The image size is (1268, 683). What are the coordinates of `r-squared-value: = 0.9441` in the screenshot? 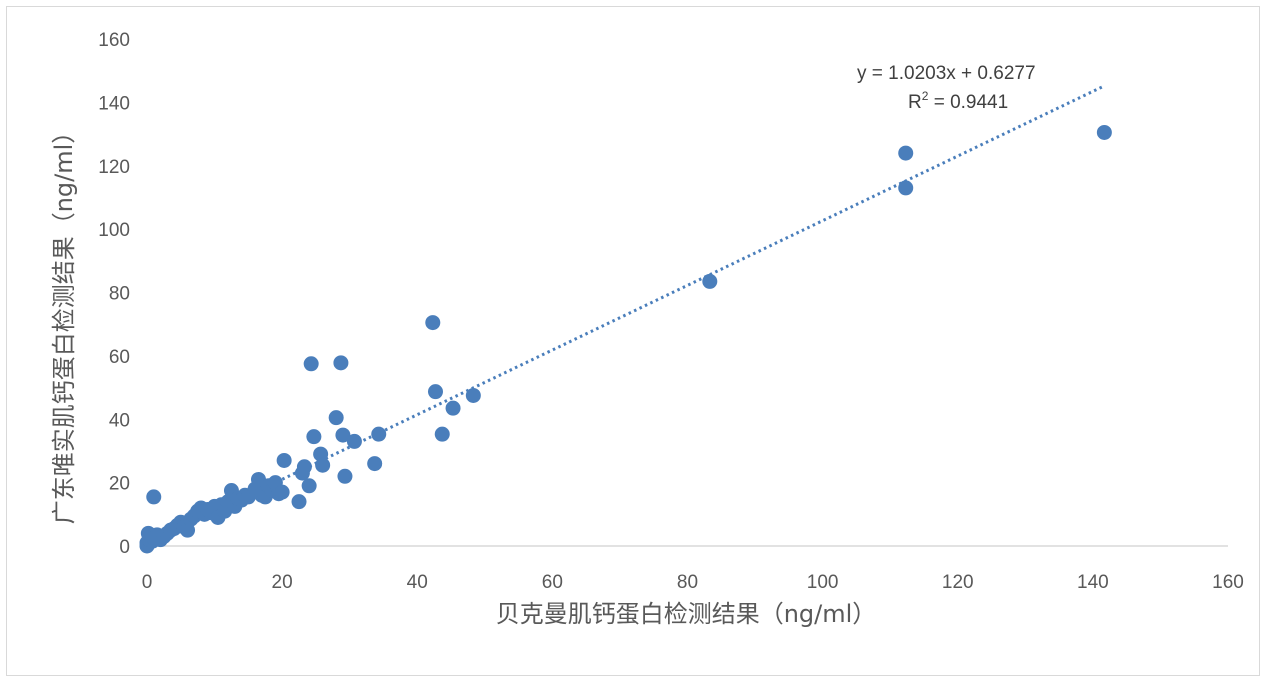 It's located at (968, 102).